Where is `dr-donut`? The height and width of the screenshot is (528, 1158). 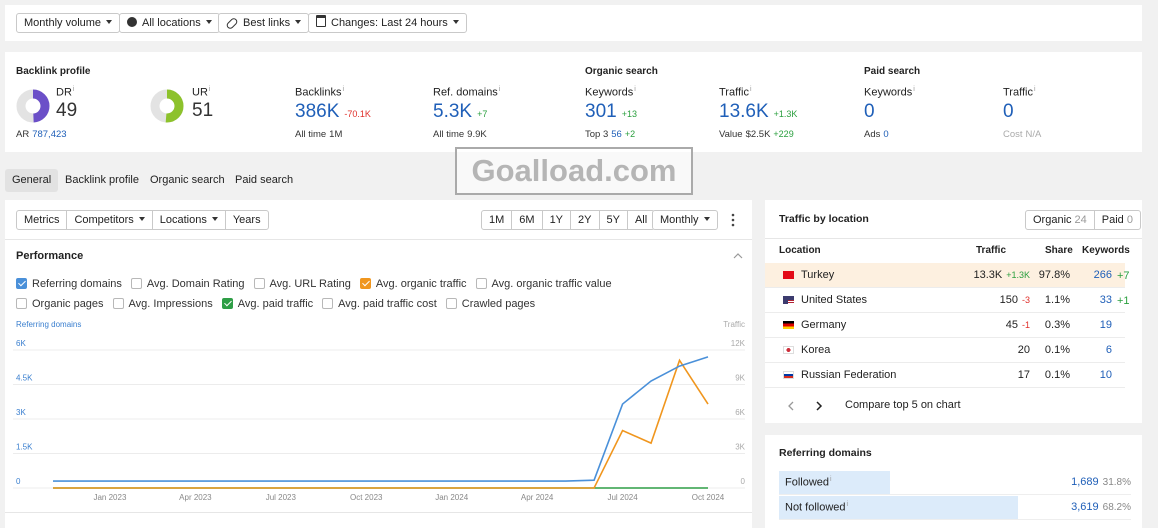 dr-donut is located at coordinates (33, 106).